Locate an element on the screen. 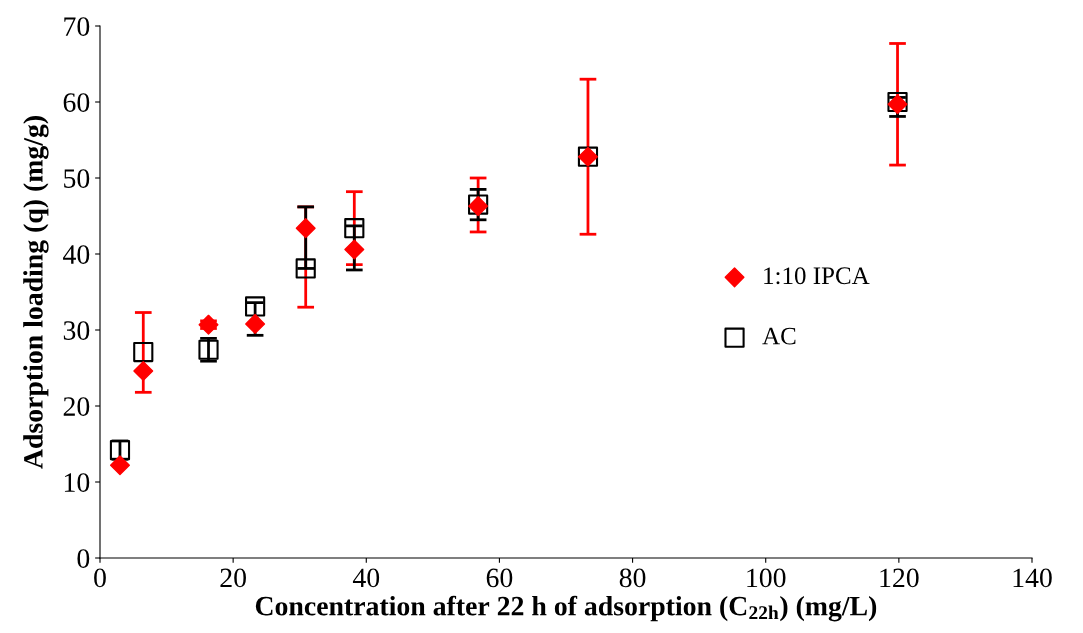  y-tick-label: 30 is located at coordinates (76, 330).